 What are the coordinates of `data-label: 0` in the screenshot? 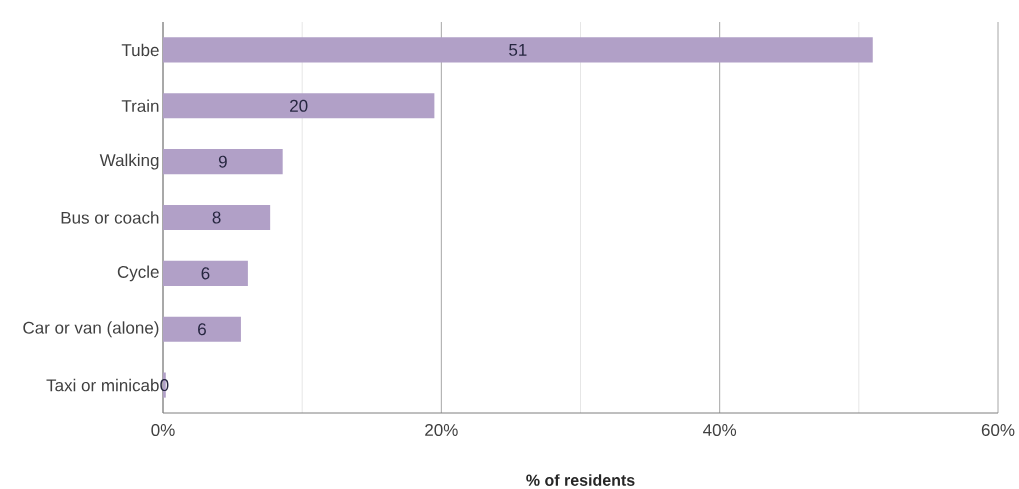 It's located at (164, 385).